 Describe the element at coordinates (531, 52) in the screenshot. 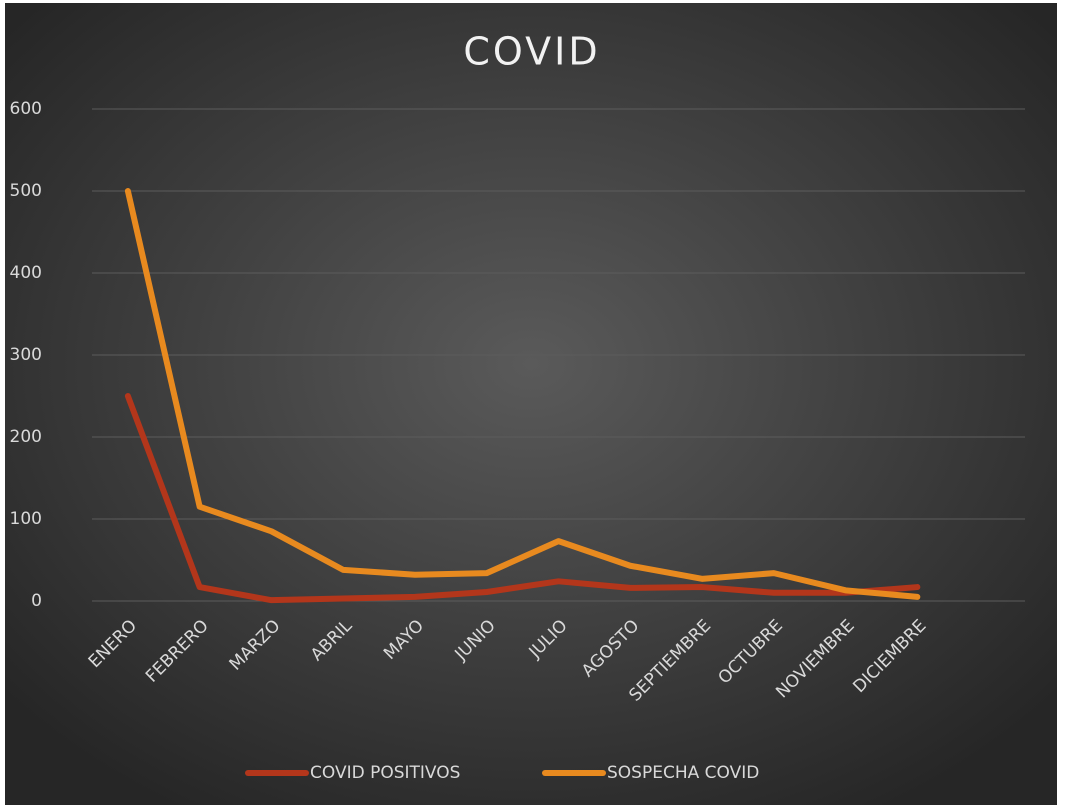

I see `chart-title: COVID` at that location.